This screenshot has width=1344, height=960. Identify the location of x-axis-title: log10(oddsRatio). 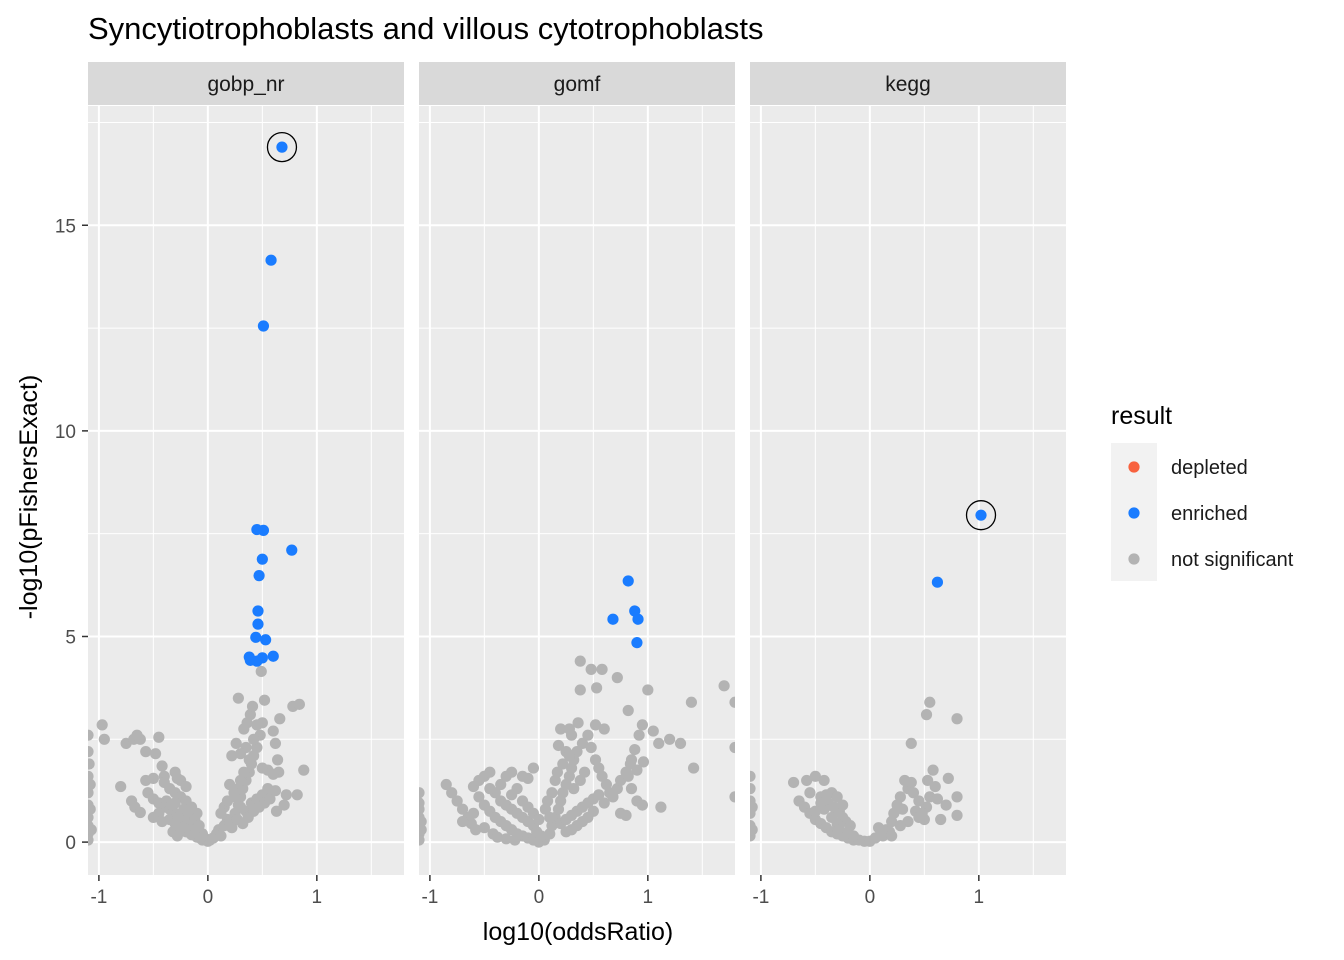
(578, 932).